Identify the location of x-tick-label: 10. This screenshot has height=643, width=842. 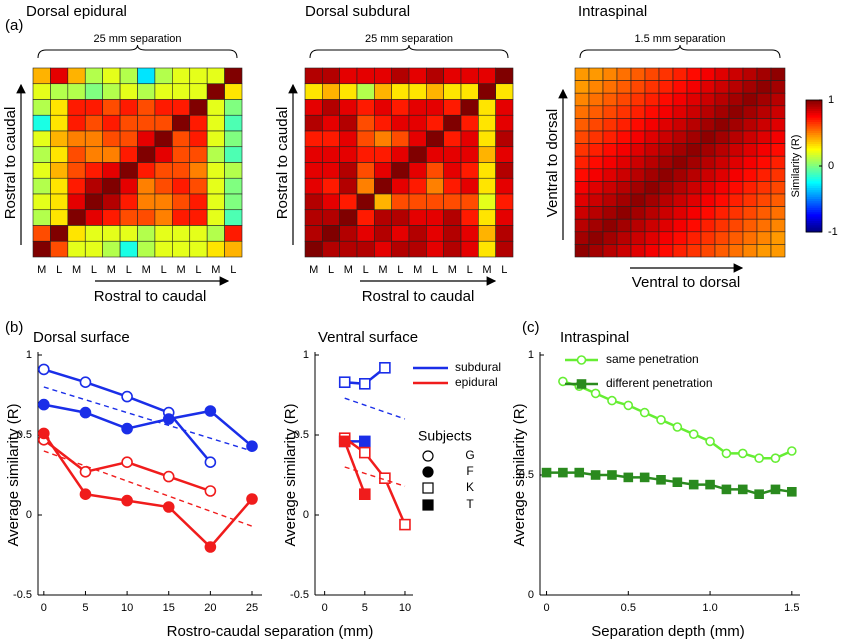
(405, 608).